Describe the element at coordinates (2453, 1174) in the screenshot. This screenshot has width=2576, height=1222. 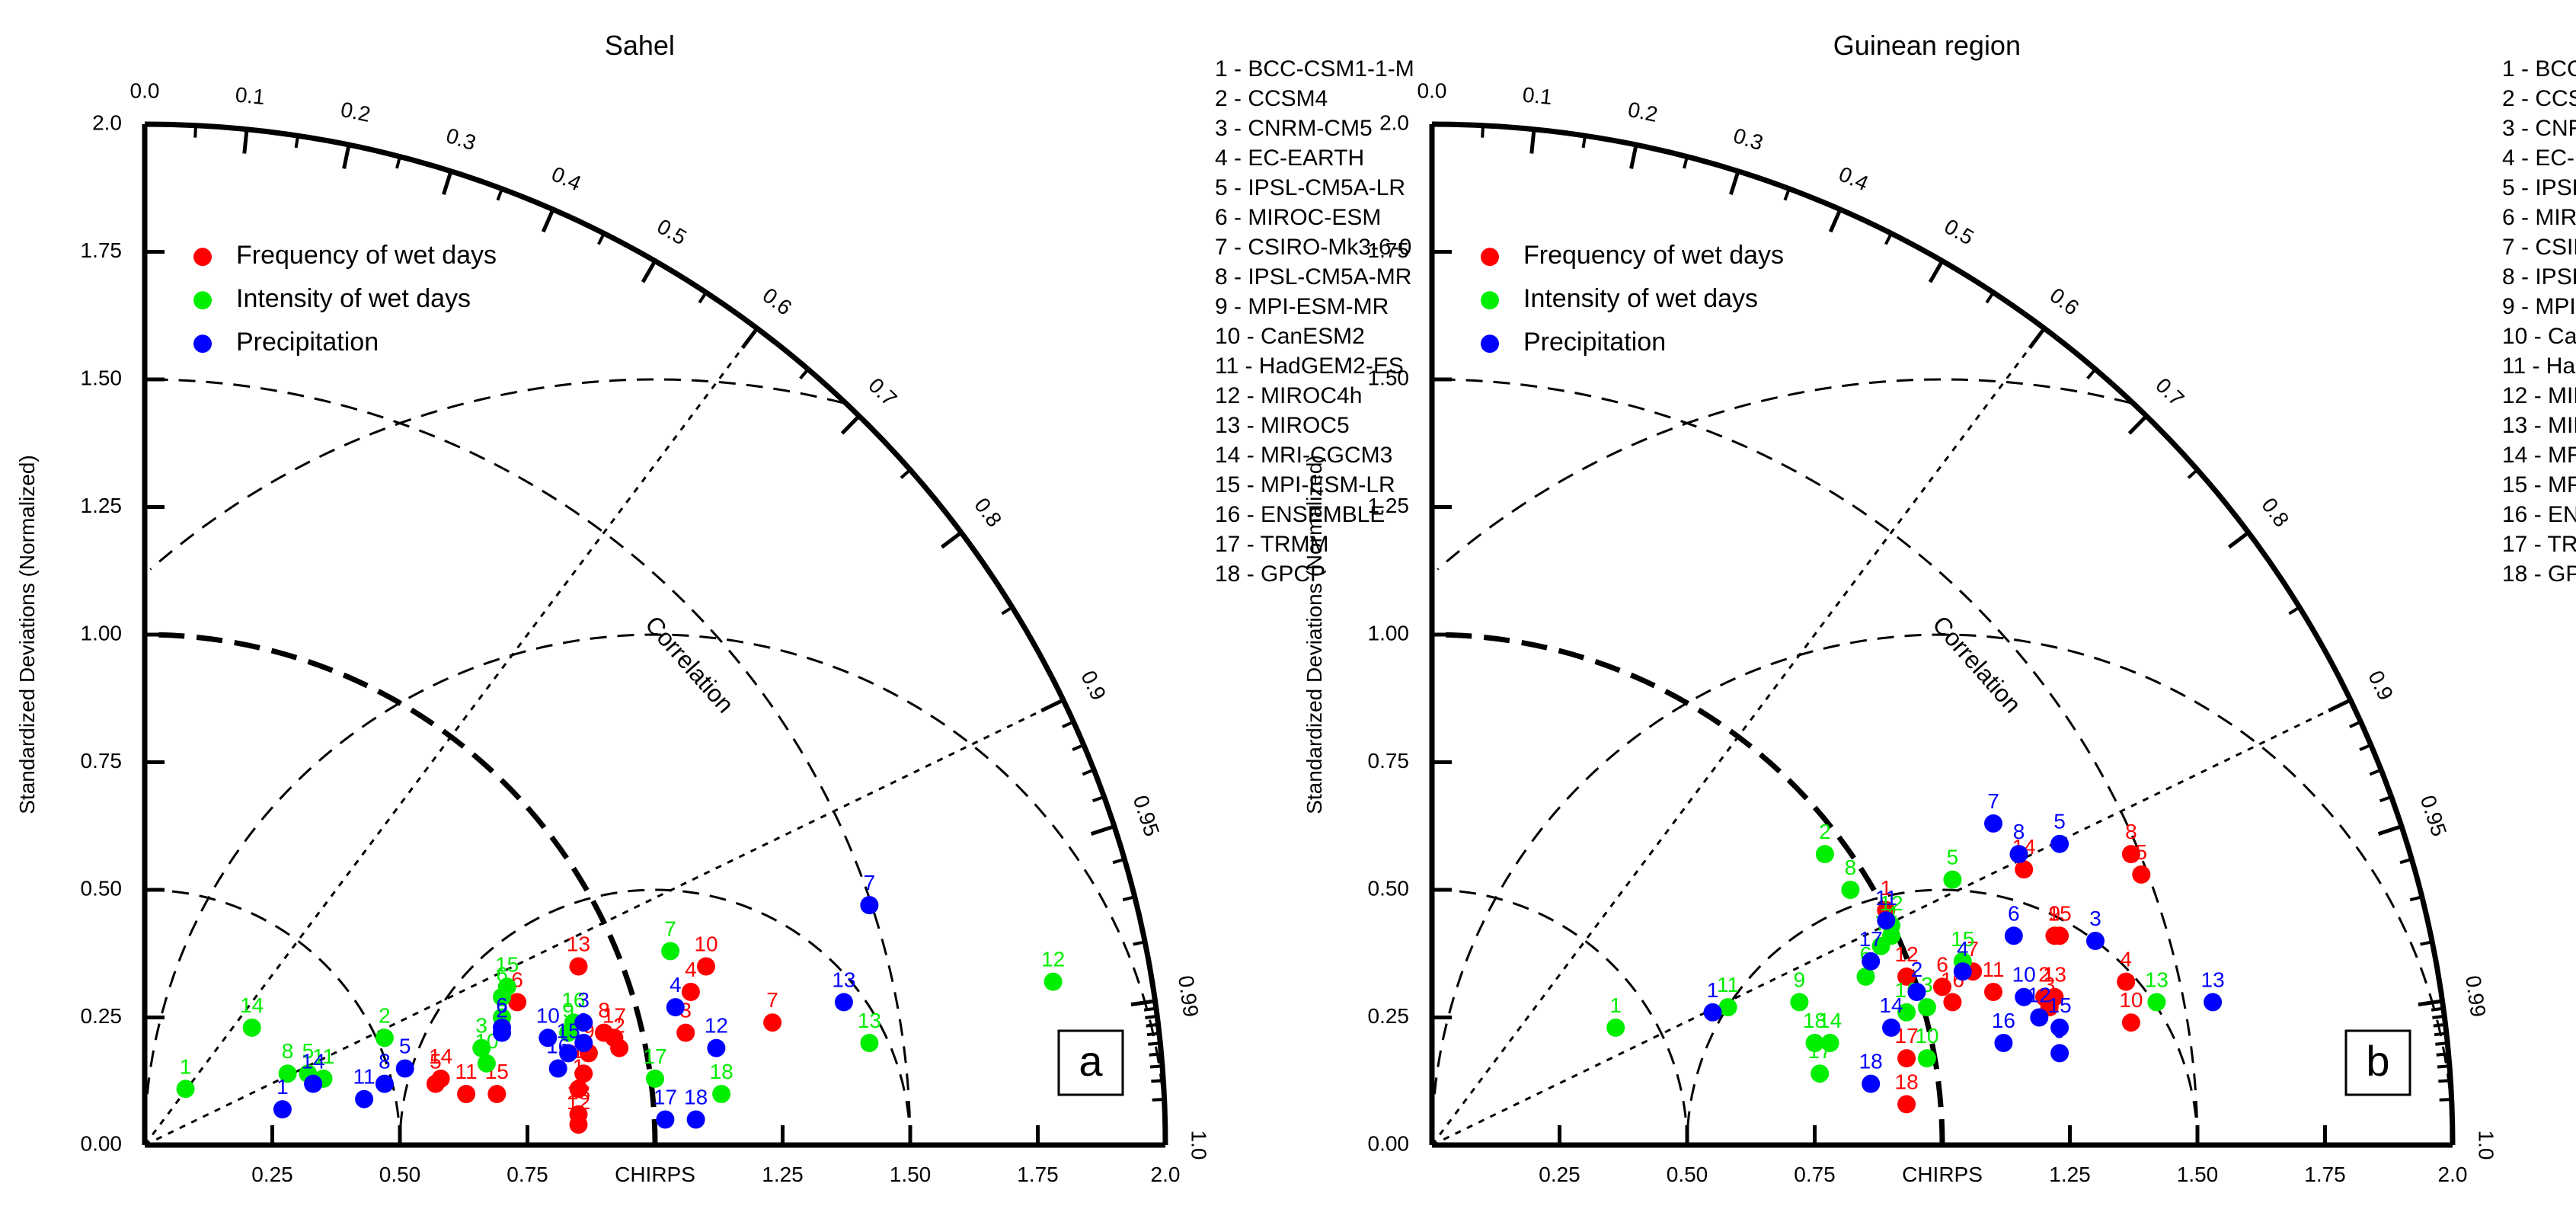
I see `x-tick-label: 2.0` at that location.